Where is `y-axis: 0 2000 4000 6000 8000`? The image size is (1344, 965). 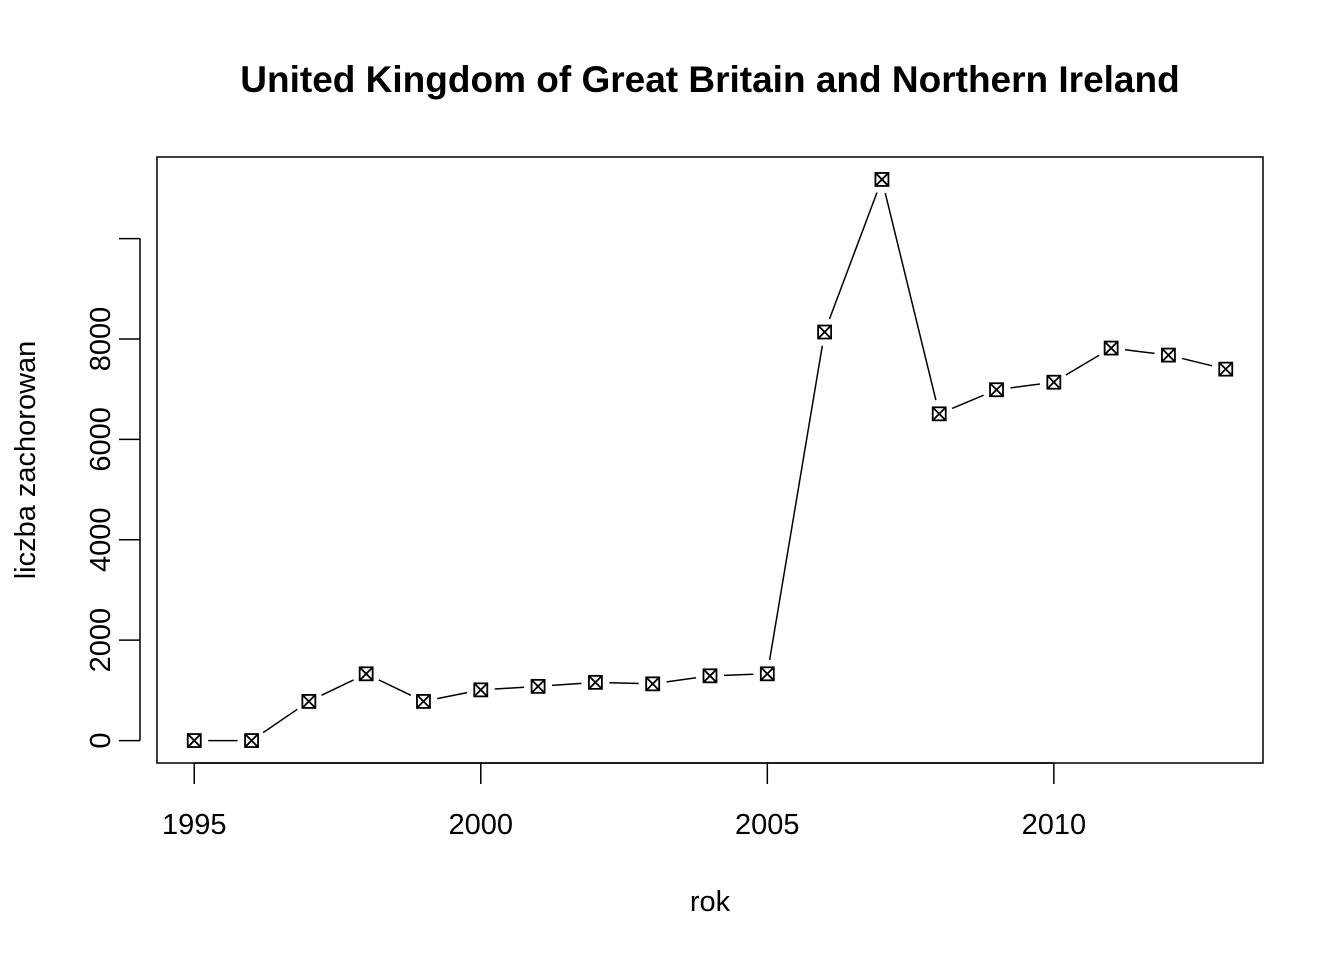
y-axis: 0 2000 4000 6000 8000 is located at coordinates (113, 493).